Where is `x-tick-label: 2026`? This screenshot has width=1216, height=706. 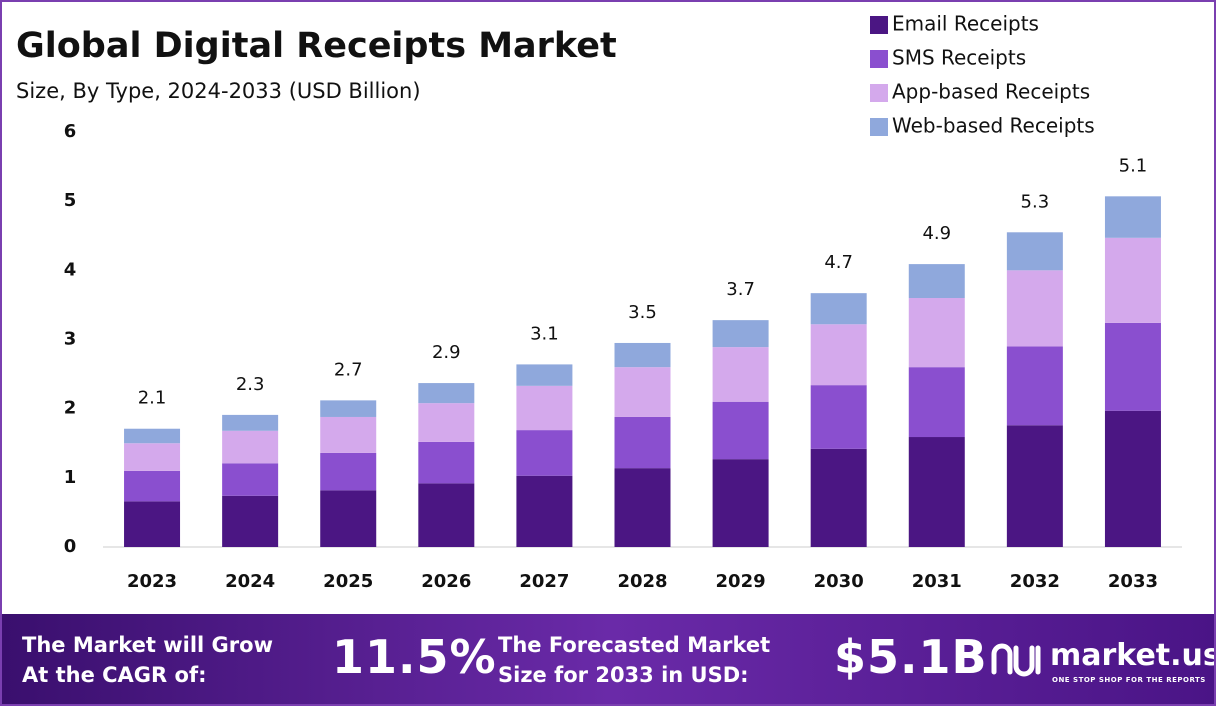 x-tick-label: 2026 is located at coordinates (446, 581).